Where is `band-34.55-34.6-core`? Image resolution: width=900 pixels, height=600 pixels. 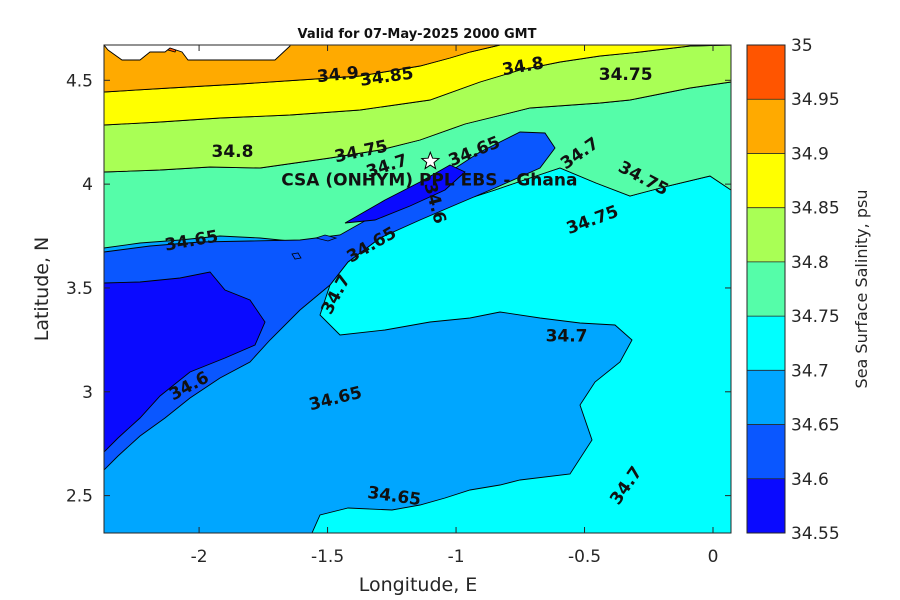
band-34.55-34.6-core is located at coordinates (405, 194).